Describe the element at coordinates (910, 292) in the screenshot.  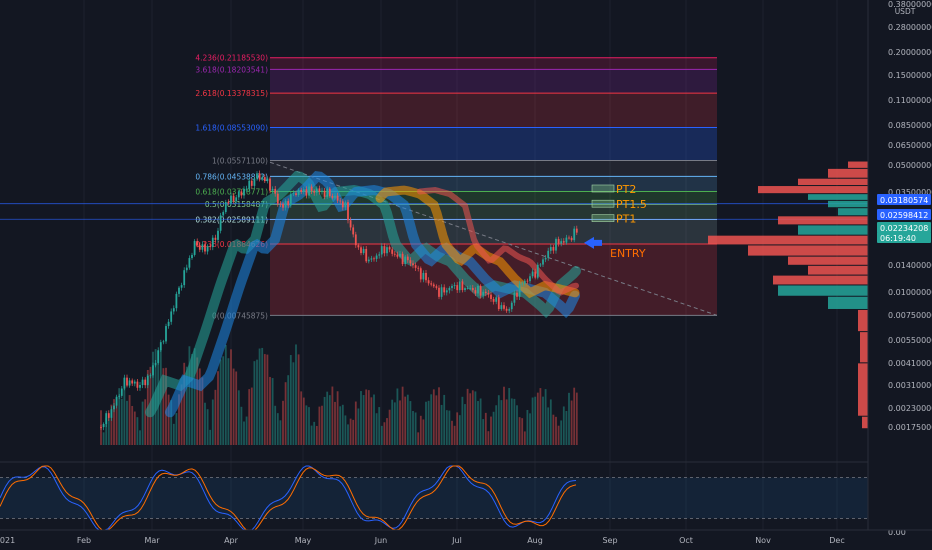
I see `price-tick-label: 0.01000000` at that location.